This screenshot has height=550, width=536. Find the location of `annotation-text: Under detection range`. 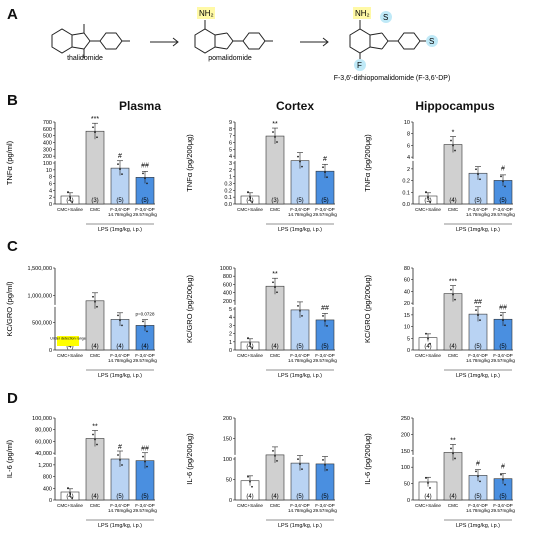

annotation-text: Under detection range is located at coordinates (68, 339).